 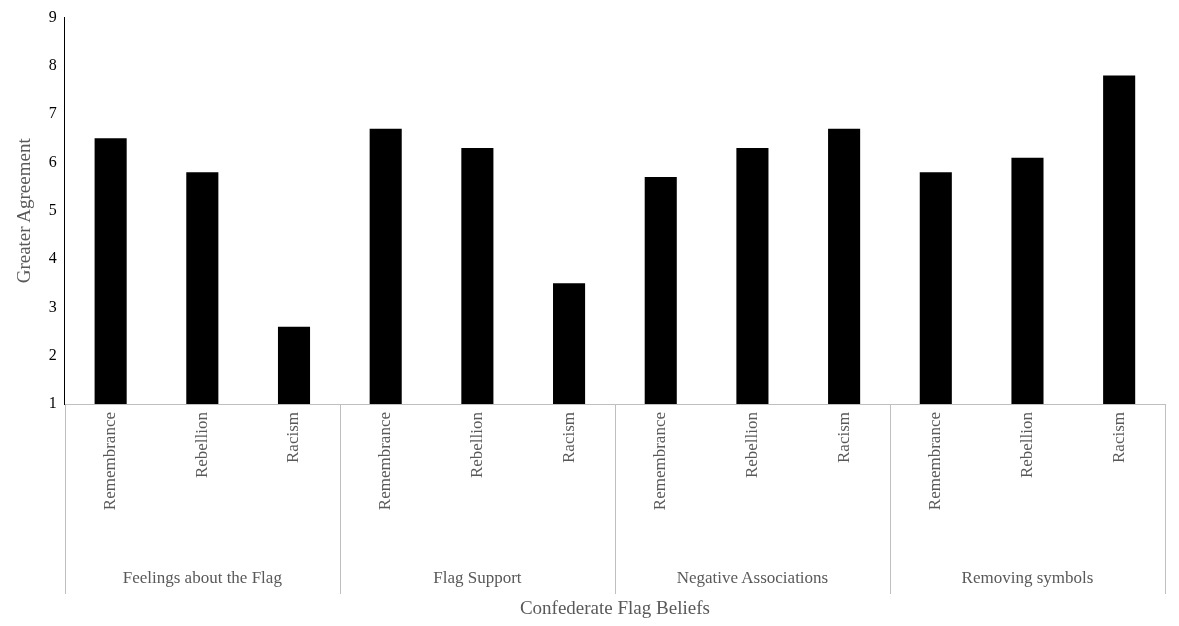 What do you see at coordinates (202, 578) in the screenshot?
I see `text: Feelings about the Flag` at bounding box center [202, 578].